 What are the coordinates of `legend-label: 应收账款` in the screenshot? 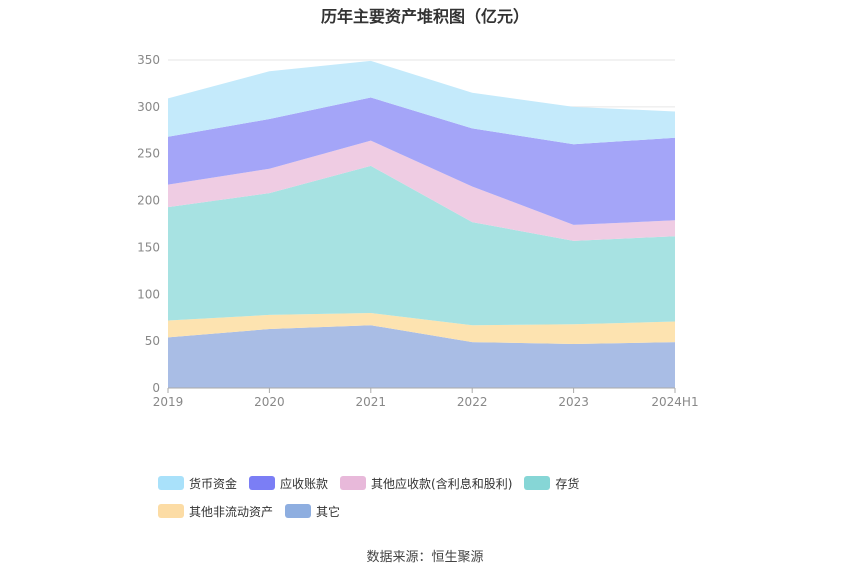 It's located at (304, 483).